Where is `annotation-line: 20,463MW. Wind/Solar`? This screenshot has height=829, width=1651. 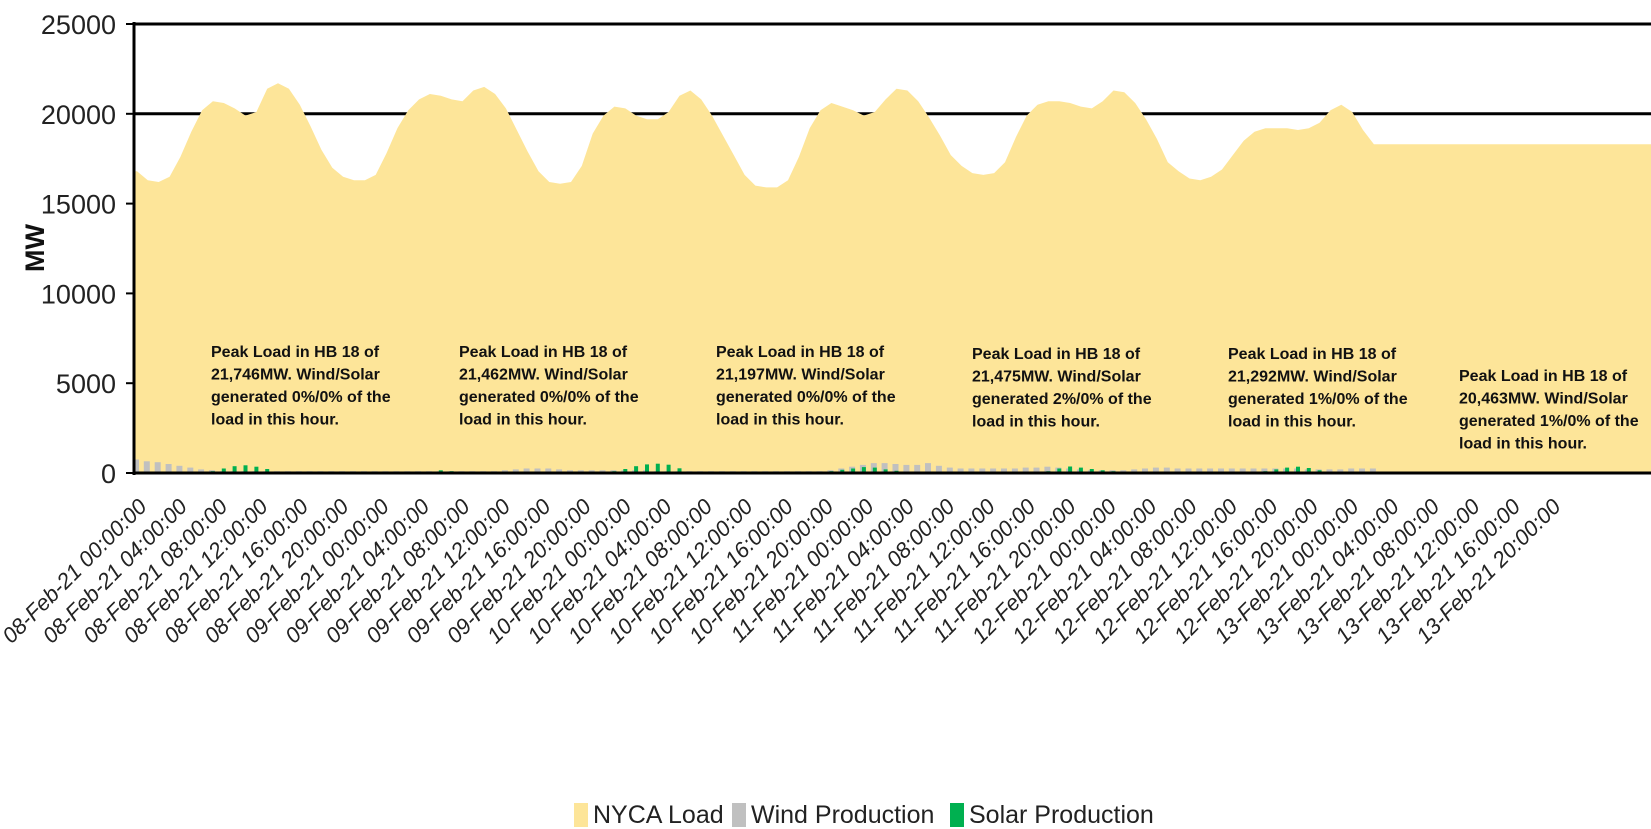 annotation-line: 20,463MW. Wind/Solar is located at coordinates (1543, 399).